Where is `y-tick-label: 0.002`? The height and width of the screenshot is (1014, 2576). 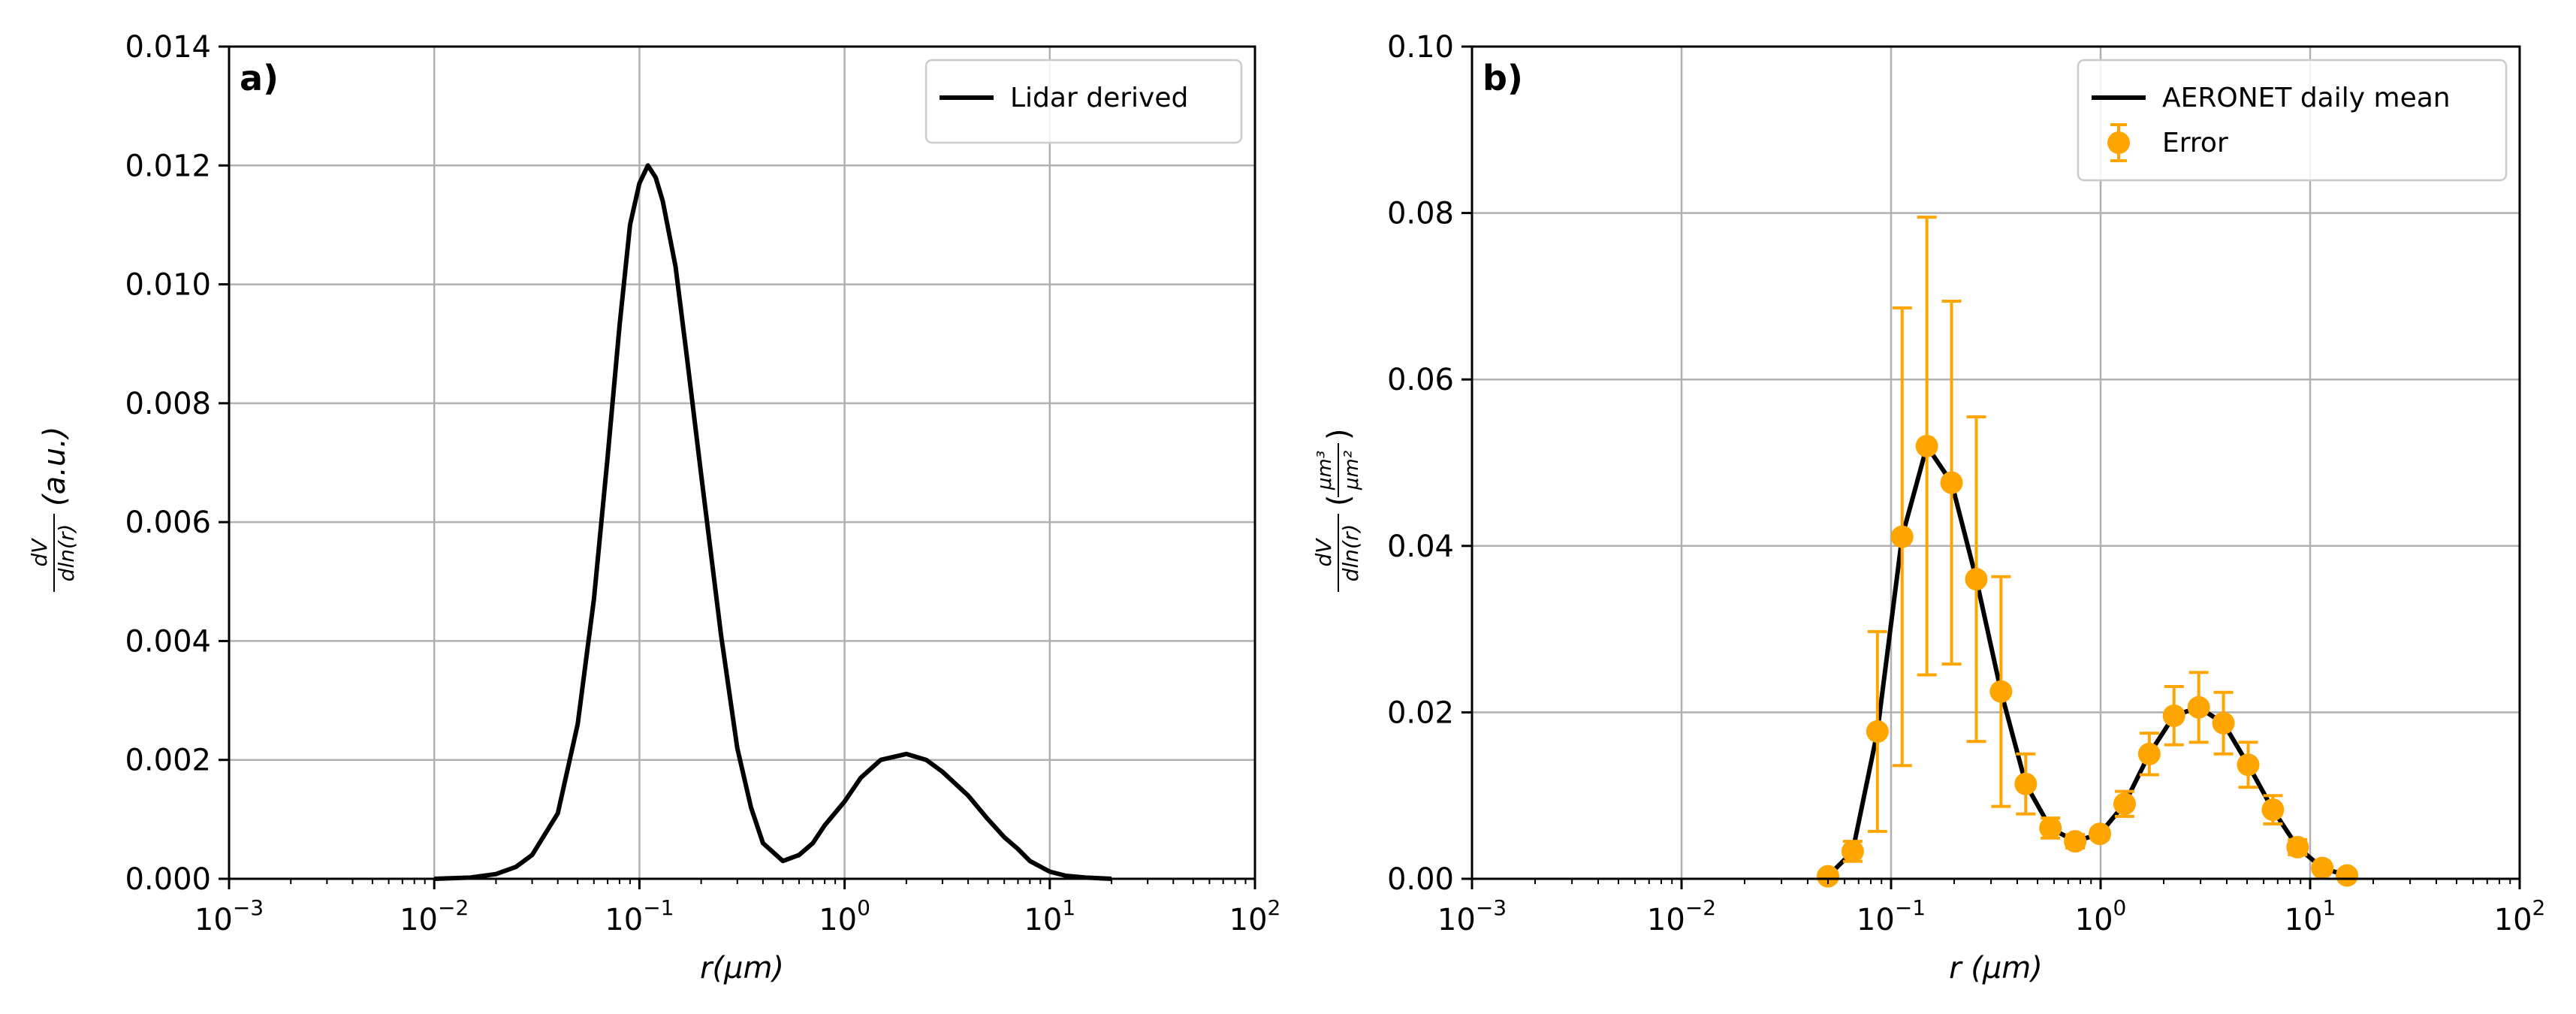
y-tick-label: 0.002 is located at coordinates (168, 761).